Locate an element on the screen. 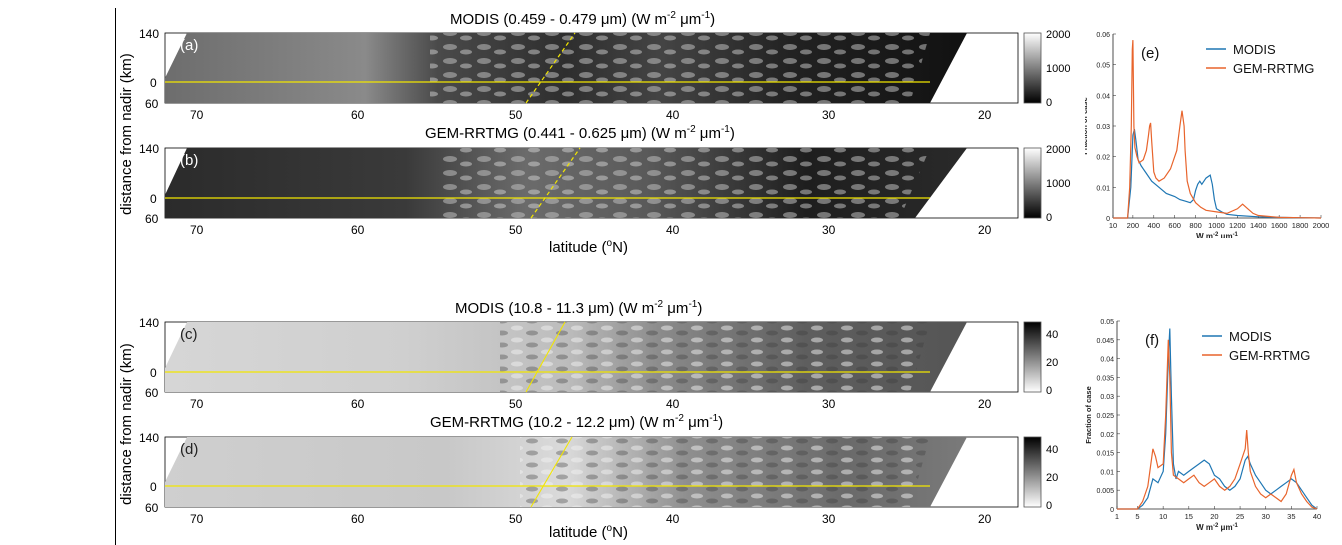  colorbar-a is located at coordinates (1032, 68).